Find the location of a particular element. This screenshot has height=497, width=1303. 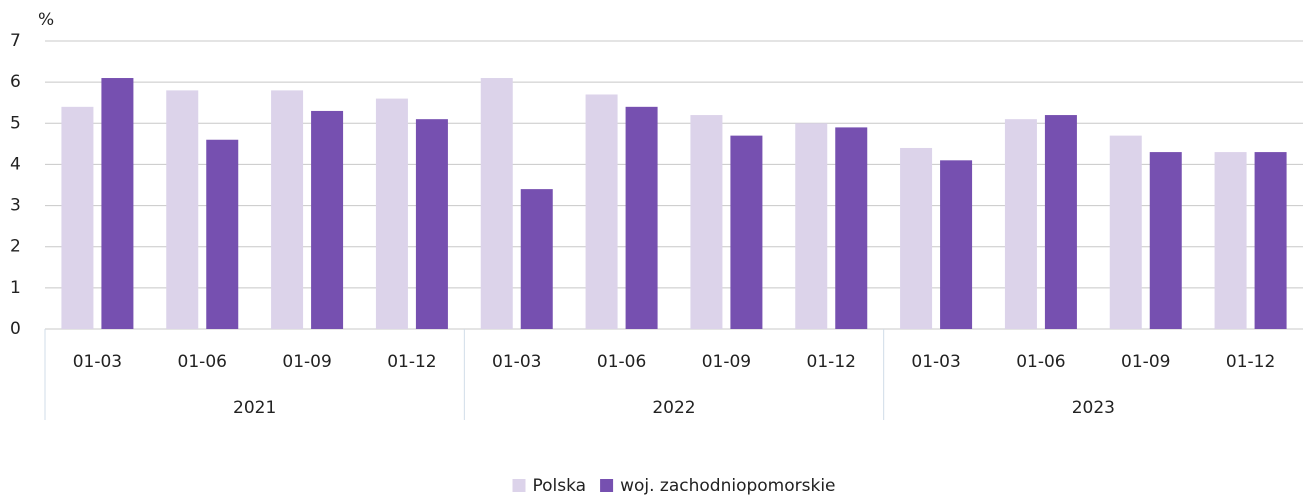

y-tick-label: 6 is located at coordinates (15, 82).